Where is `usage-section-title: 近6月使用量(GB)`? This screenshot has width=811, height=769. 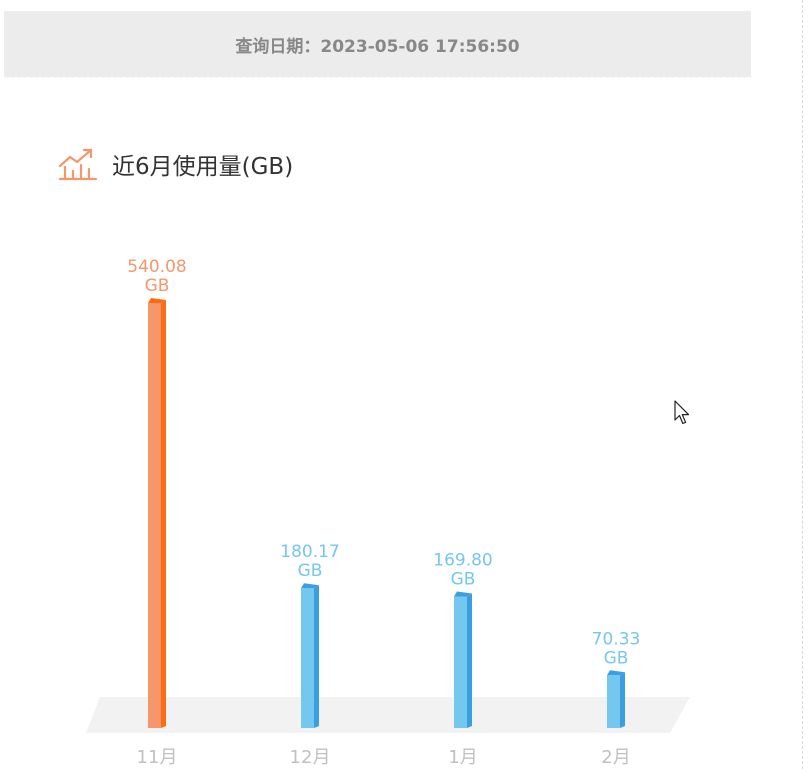
usage-section-title: 近6月使用量(GB) is located at coordinates (175, 164).